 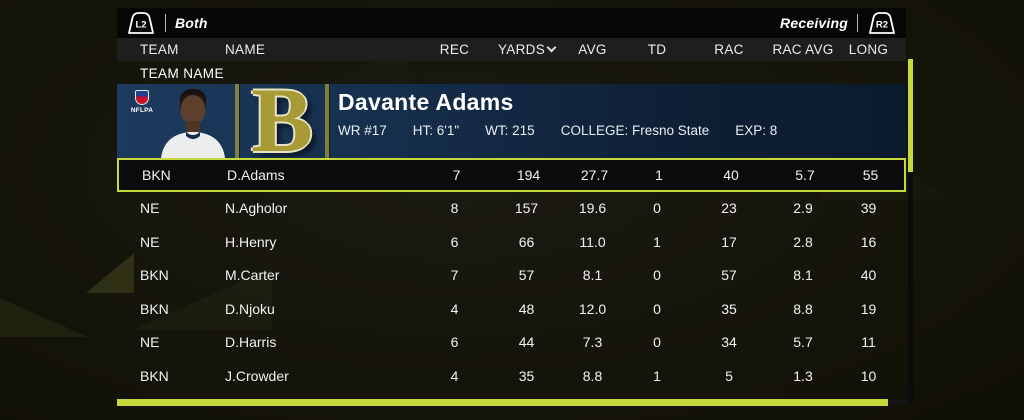 I want to click on table-row: BKN D.Adams 7 194 27.7 1 40 5.7 55, so click(x=511, y=175).